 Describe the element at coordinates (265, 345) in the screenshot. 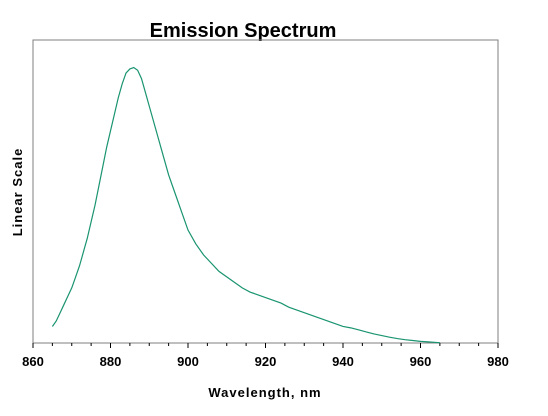

I see `x-axis-ticks` at that location.